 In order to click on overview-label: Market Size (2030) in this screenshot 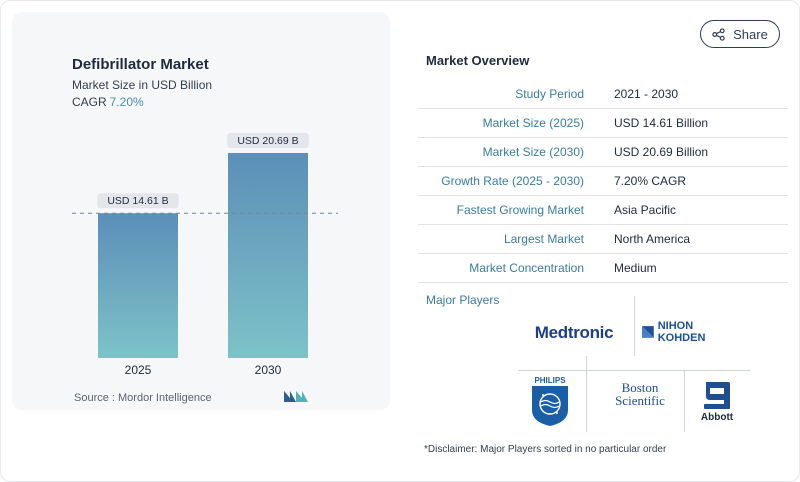, I will do `click(533, 152)`.